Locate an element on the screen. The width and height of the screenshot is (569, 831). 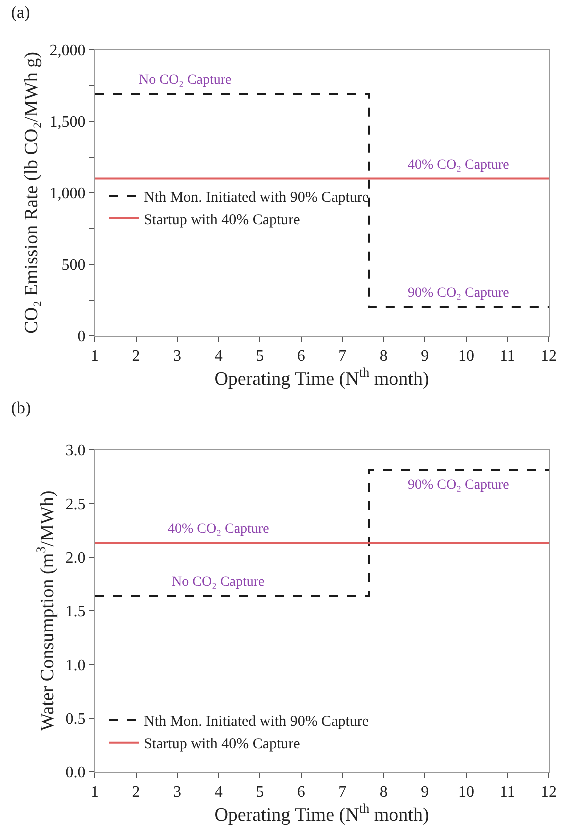
y-tick-label: 2.5 is located at coordinates (76, 505).